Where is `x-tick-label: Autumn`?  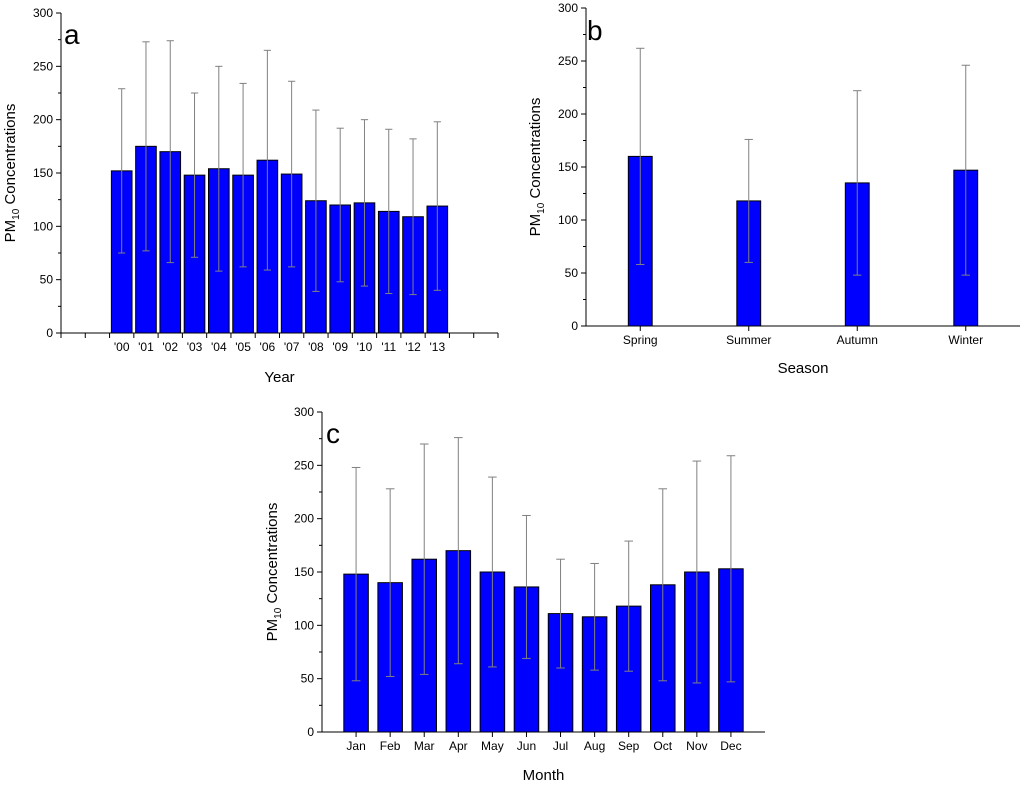 x-tick-label: Autumn is located at coordinates (857, 340).